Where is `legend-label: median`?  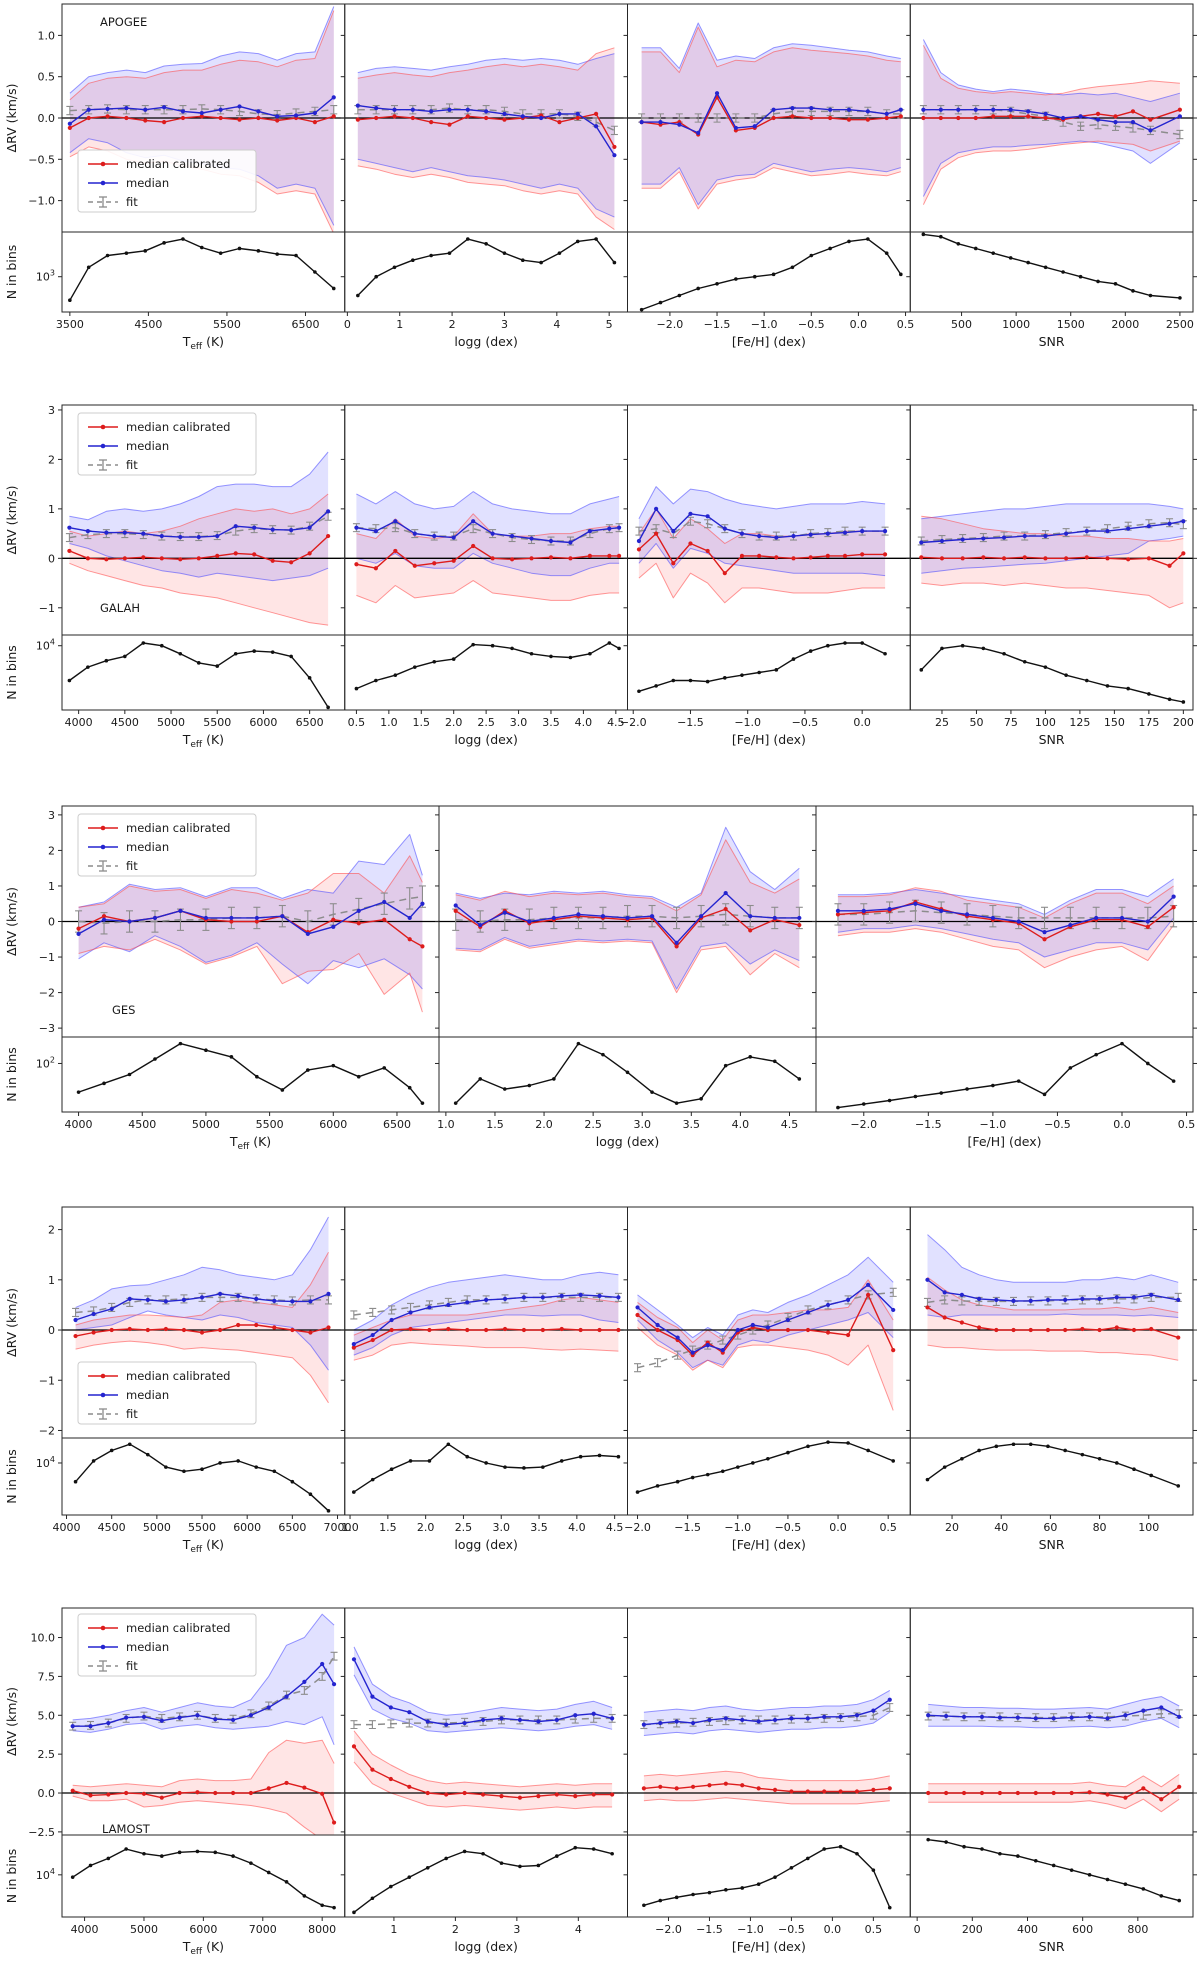
legend-label: median is located at coordinates (147, 183).